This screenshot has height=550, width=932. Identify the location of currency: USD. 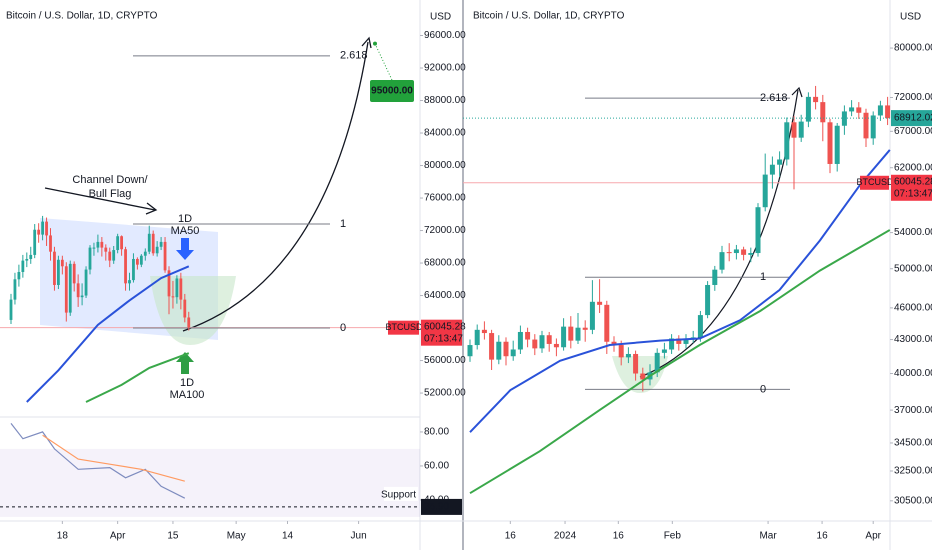
(440, 17).